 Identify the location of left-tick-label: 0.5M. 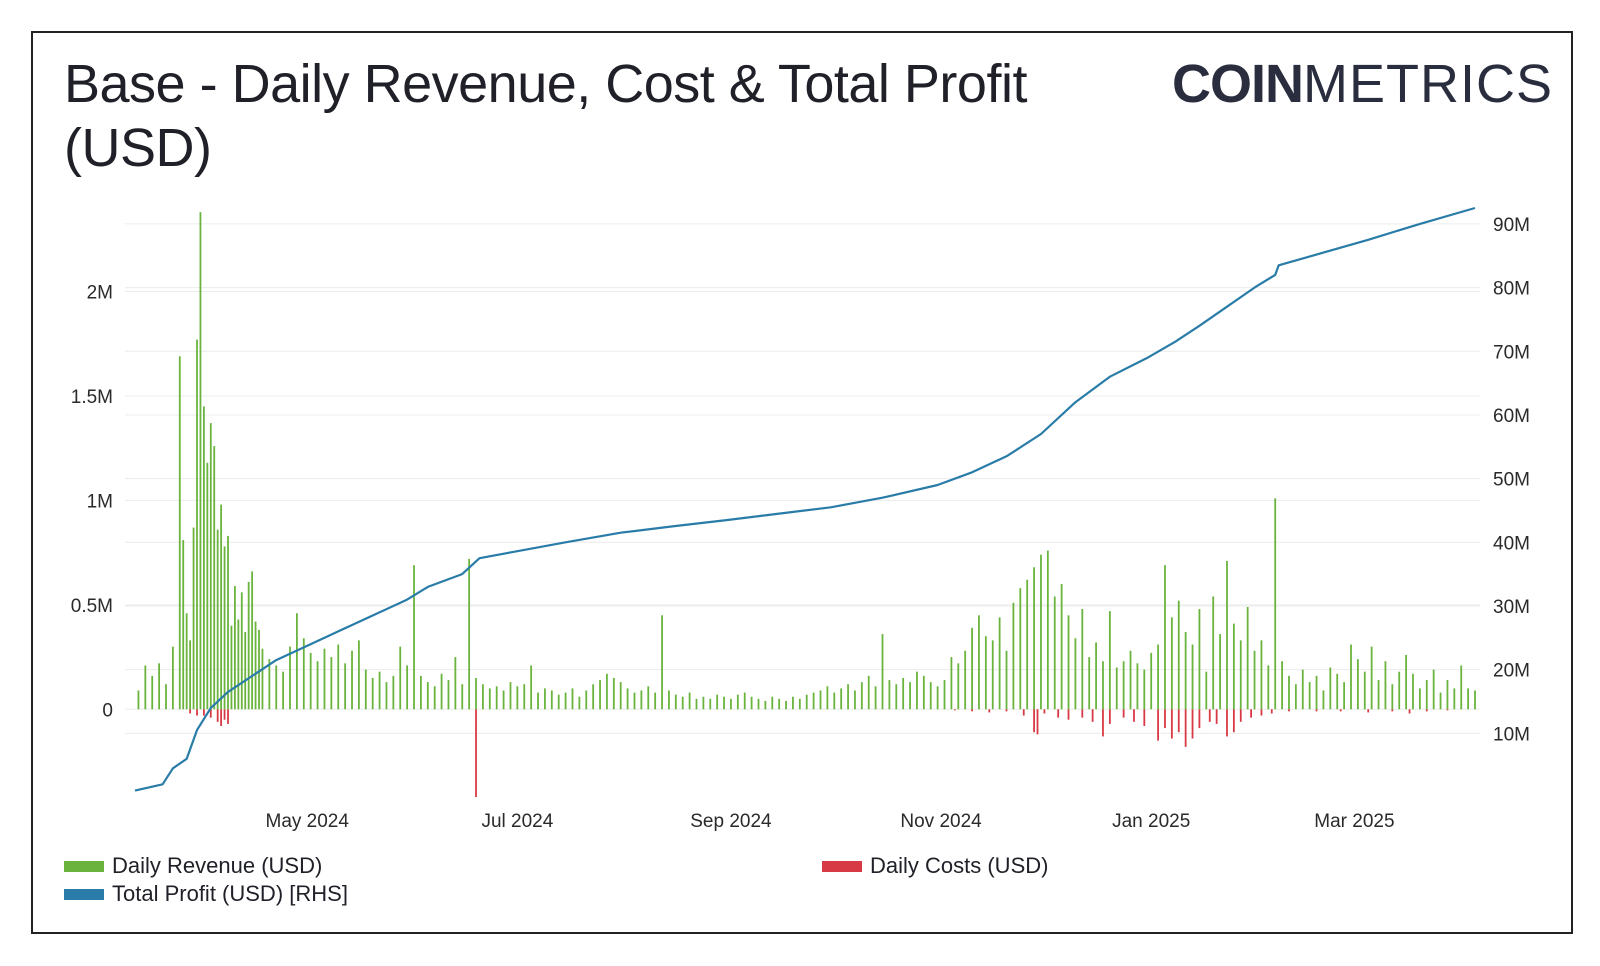
(92, 606).